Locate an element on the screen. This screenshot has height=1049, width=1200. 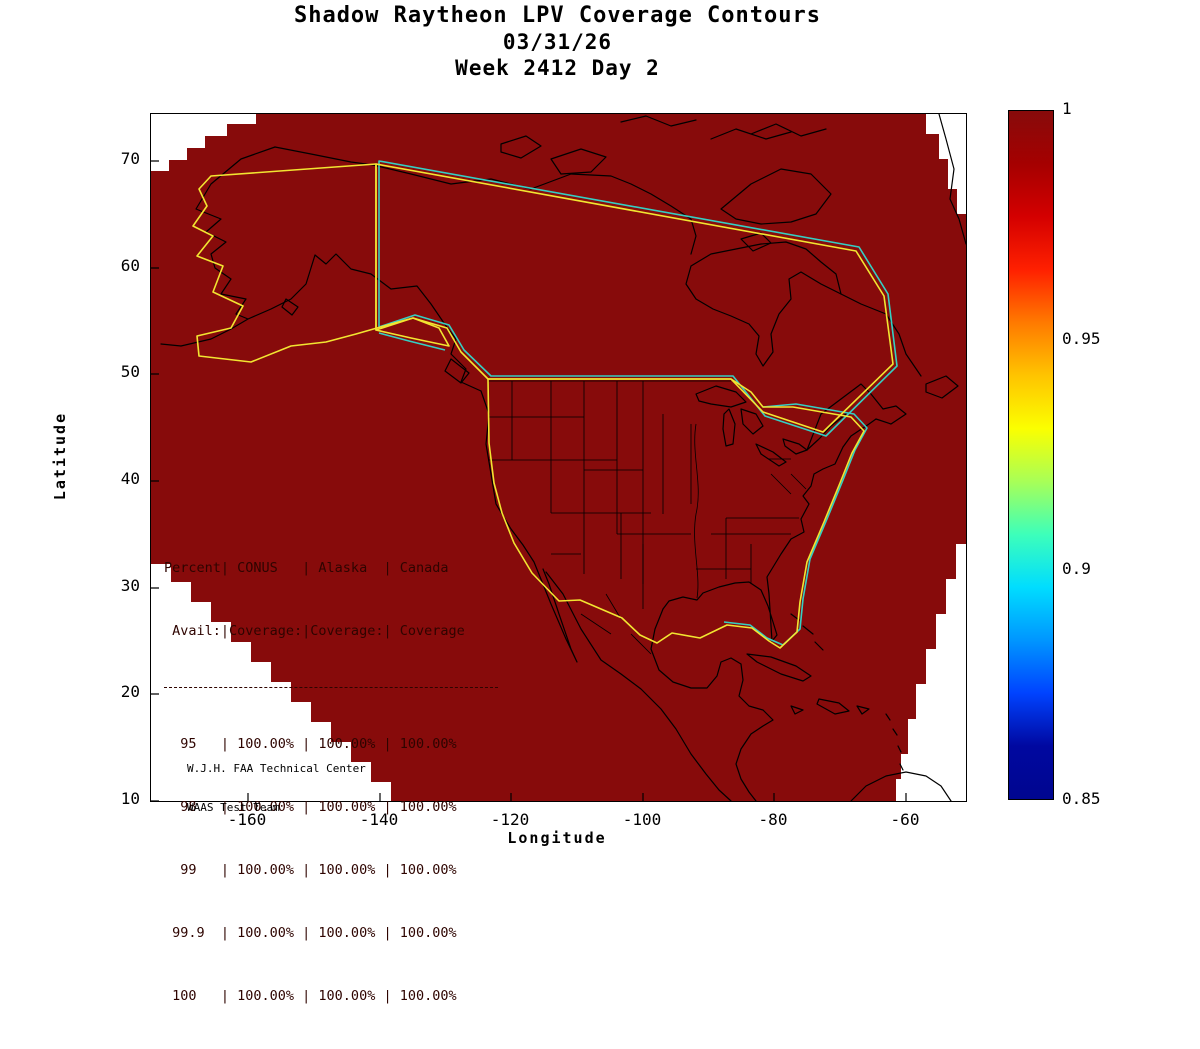
y-tick-label: 20 is located at coordinates (130, 691).